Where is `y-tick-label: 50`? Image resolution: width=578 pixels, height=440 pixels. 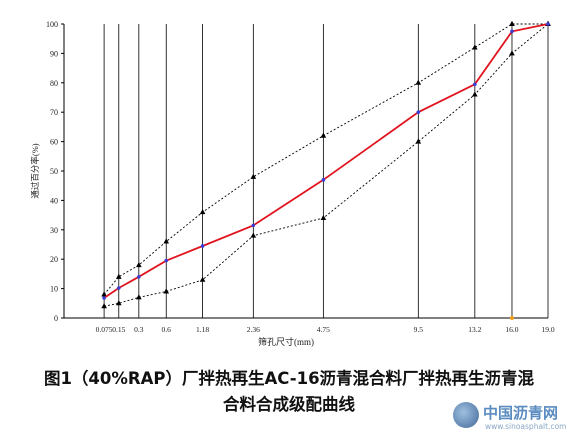 y-tick-label: 50 is located at coordinates (54, 171).